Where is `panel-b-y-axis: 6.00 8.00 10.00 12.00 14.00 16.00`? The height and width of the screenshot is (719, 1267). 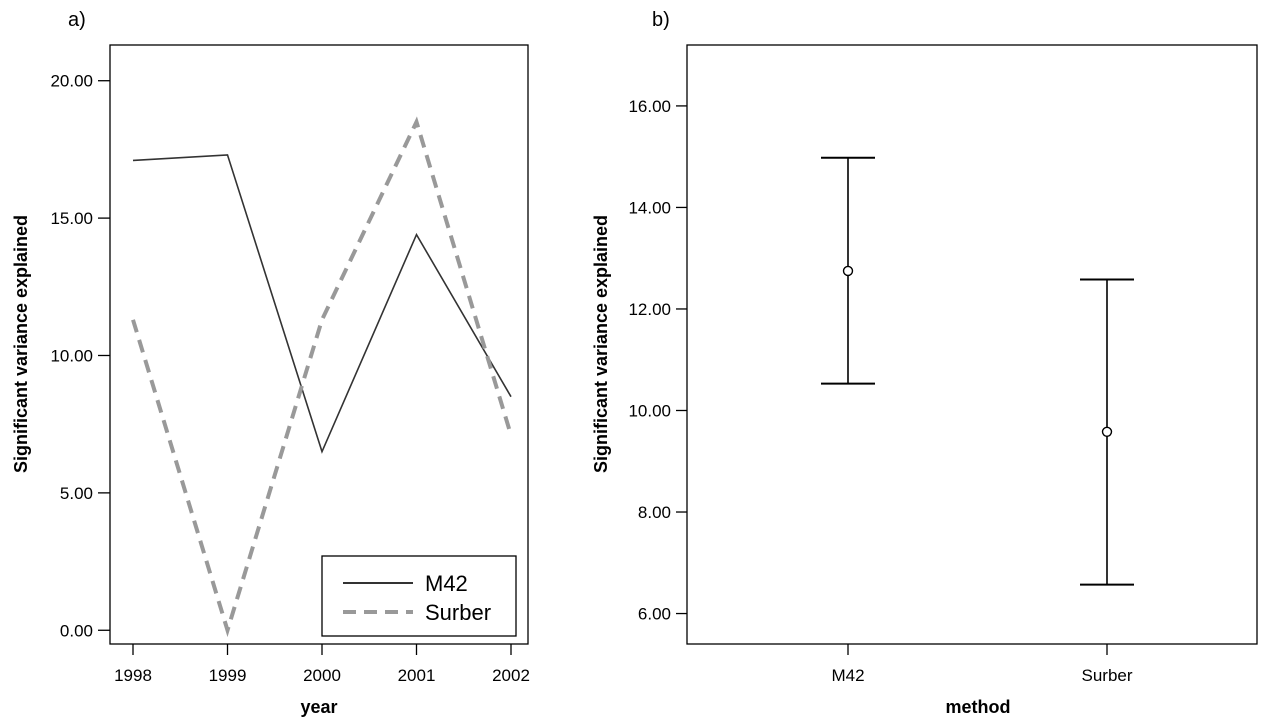 panel-b-y-axis: 6.00 8.00 10.00 12.00 14.00 16.00 is located at coordinates (657, 360).